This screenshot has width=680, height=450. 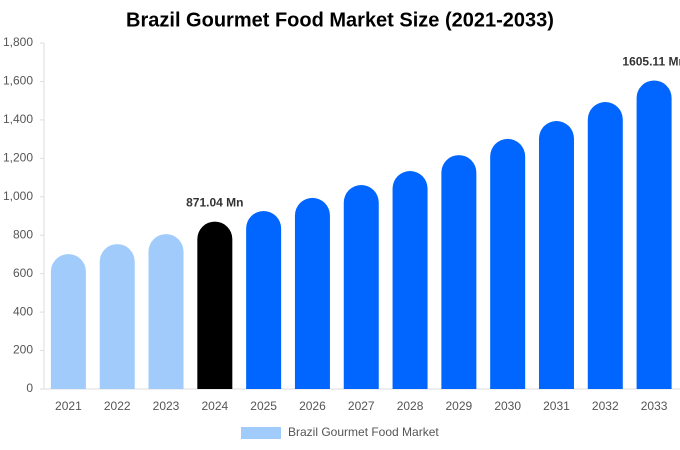 What do you see at coordinates (410, 406) in the screenshot?
I see `x-tick-label: 2028` at bounding box center [410, 406].